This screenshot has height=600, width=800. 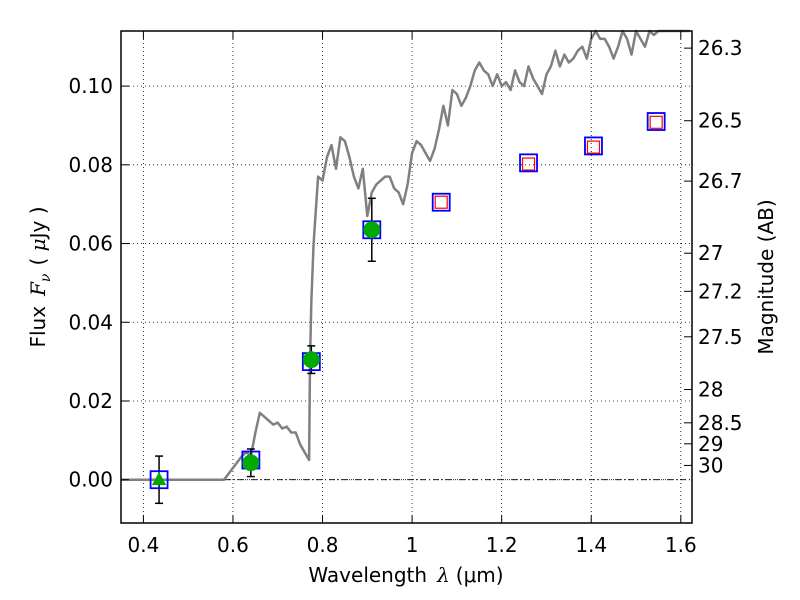 I want to click on y-axis-title: Flux Fν ( μJy ), so click(x=40, y=276).